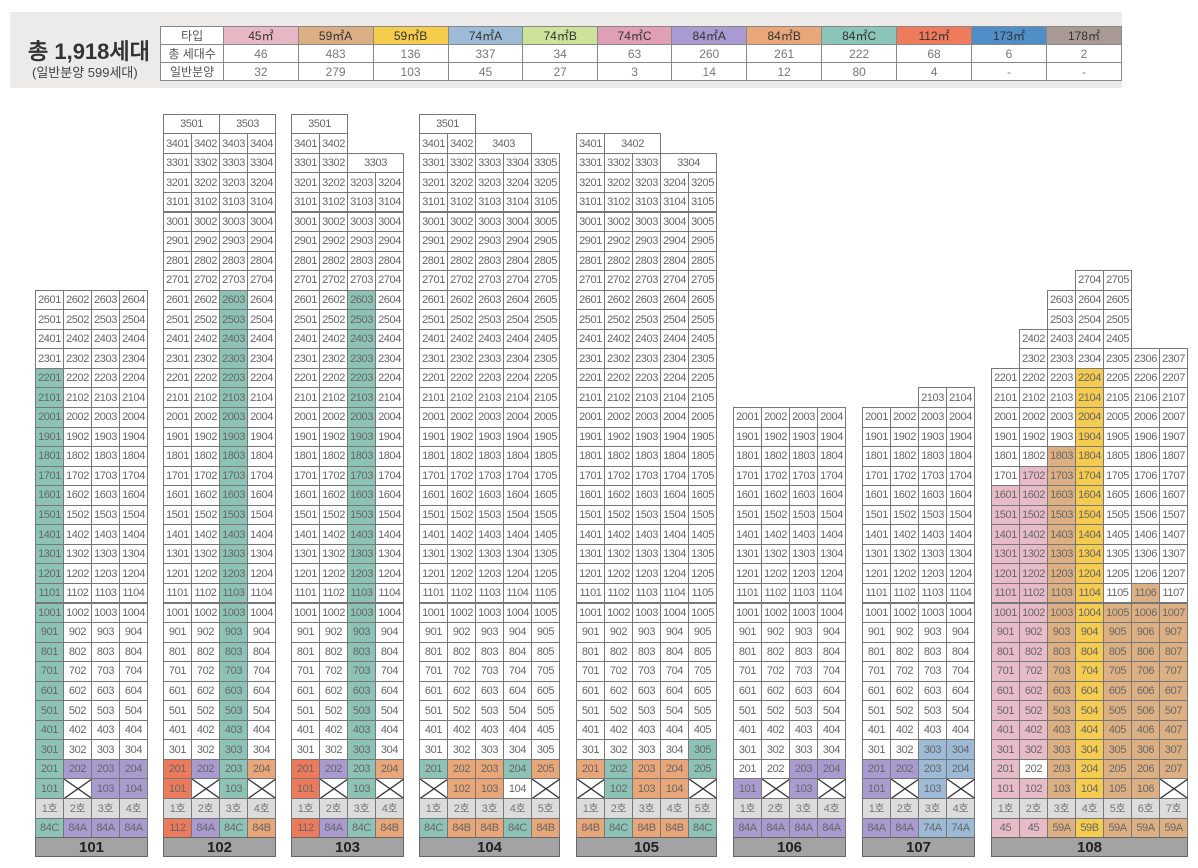 The width and height of the screenshot is (1198, 868). I want to click on unit-cell: 2604, so click(674, 300).